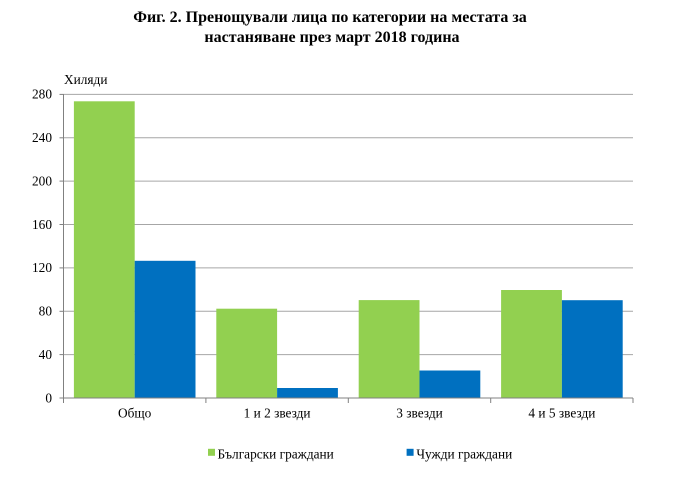 This screenshot has height=487, width=695. I want to click on svg-text: Български граждани, so click(276, 453).